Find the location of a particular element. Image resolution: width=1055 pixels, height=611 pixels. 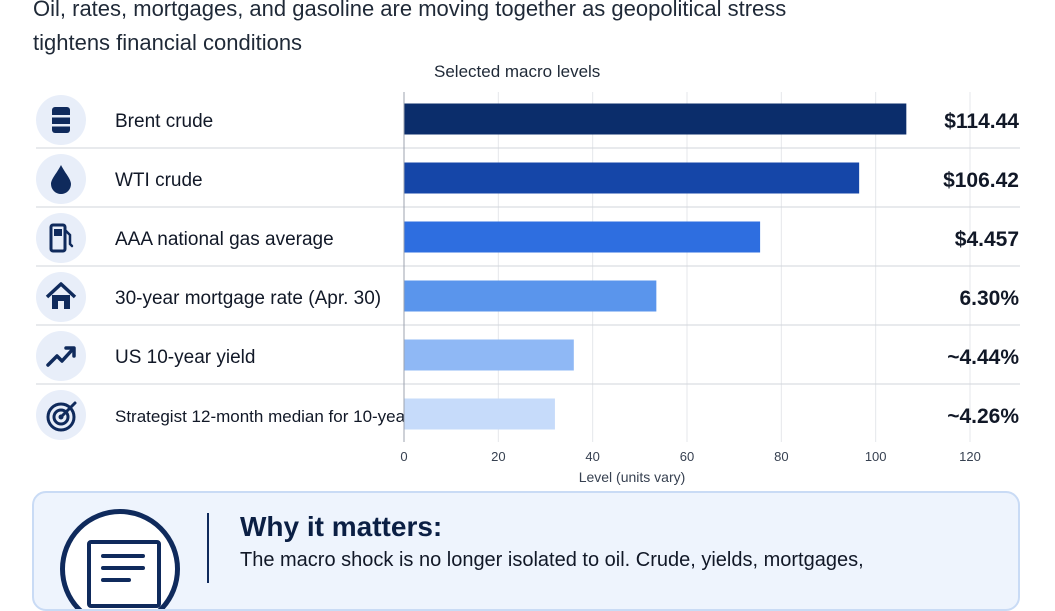

category-label: Brent crude is located at coordinates (164, 121).